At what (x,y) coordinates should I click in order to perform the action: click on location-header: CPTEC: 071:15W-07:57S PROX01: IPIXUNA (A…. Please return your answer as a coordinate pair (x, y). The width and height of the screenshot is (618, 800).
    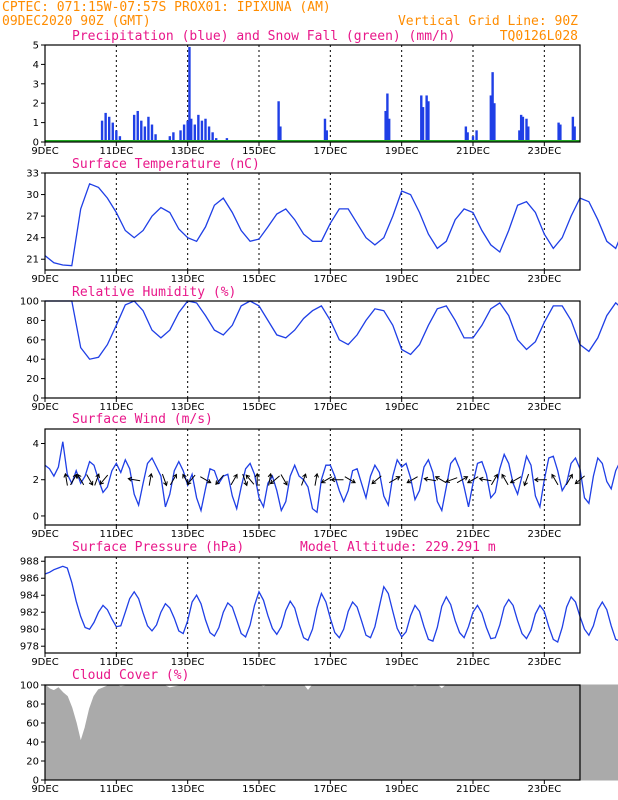
    Looking at the image, I should click on (166, 7).